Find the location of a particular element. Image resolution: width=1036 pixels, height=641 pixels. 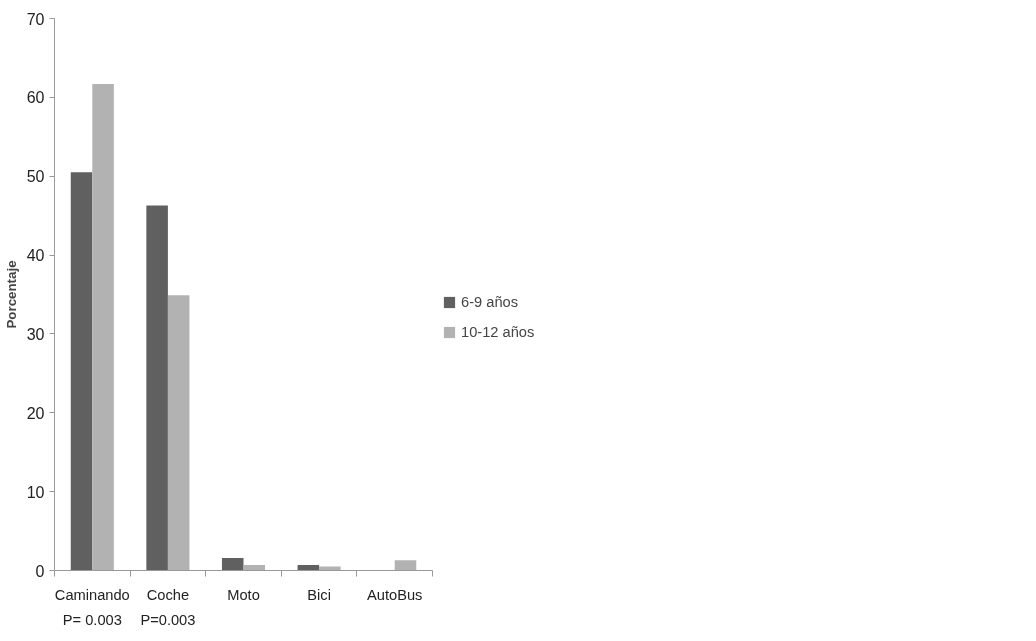

y-tick-label: 50 is located at coordinates (35, 177).